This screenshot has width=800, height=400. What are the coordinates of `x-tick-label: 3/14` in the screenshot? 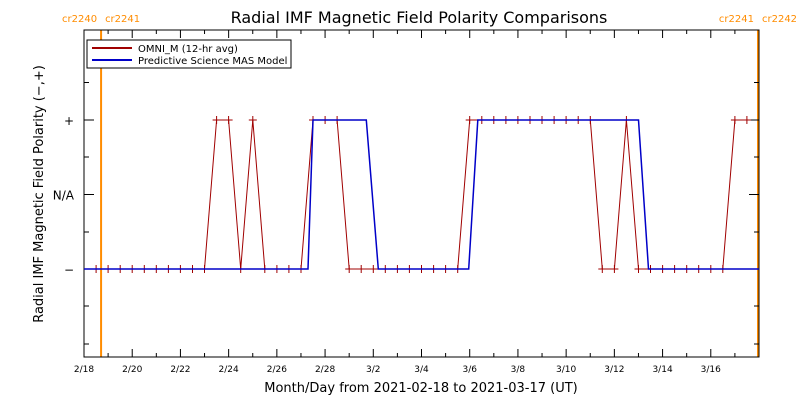 It's located at (662, 370).